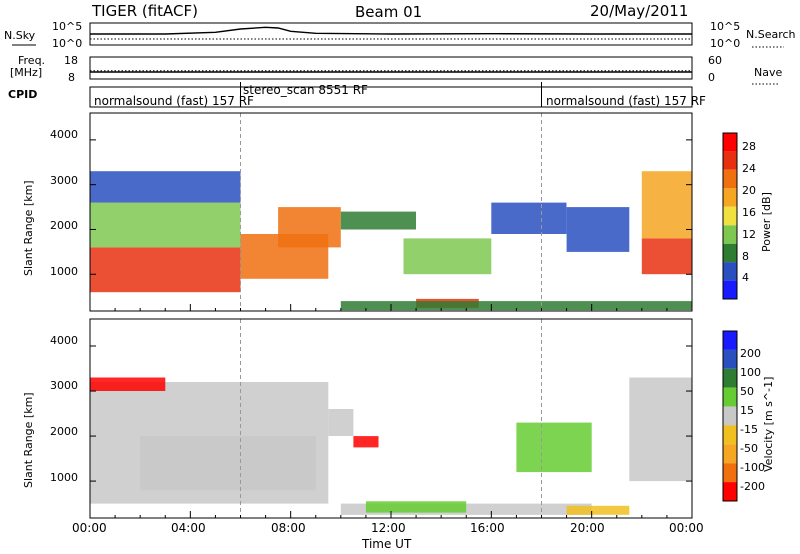 The image size is (800, 554). I want to click on xtick-0000: 00:00, so click(89, 528).